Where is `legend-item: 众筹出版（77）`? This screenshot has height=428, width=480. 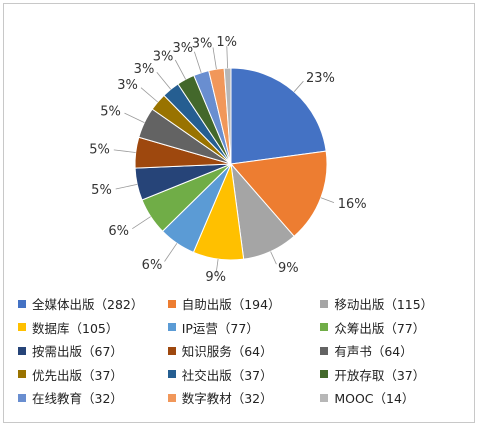 legend-item: 众筹出版（77） is located at coordinates (395, 327).